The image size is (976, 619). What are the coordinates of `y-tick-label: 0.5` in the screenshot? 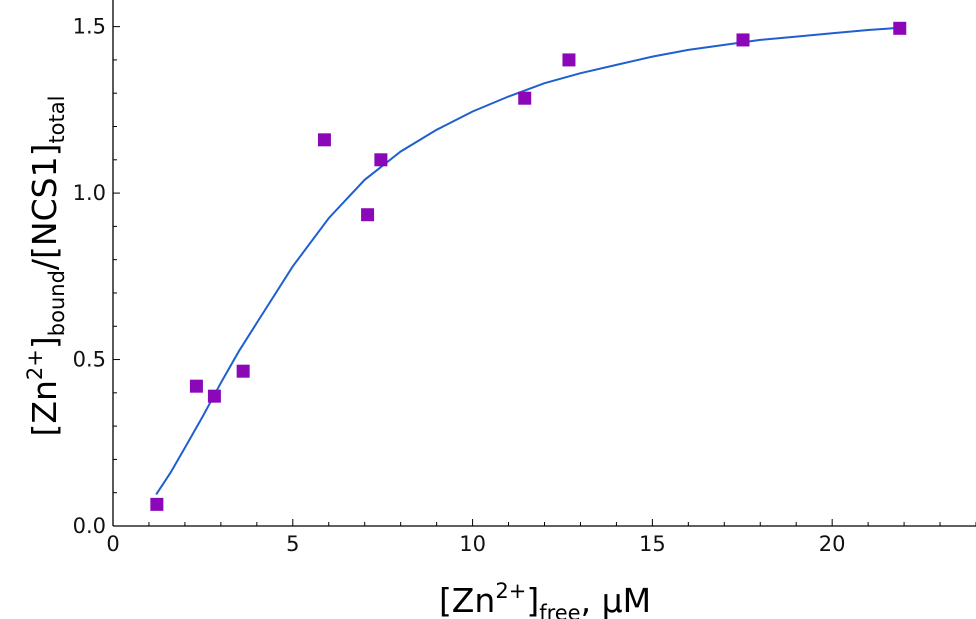 It's located at (89, 360).